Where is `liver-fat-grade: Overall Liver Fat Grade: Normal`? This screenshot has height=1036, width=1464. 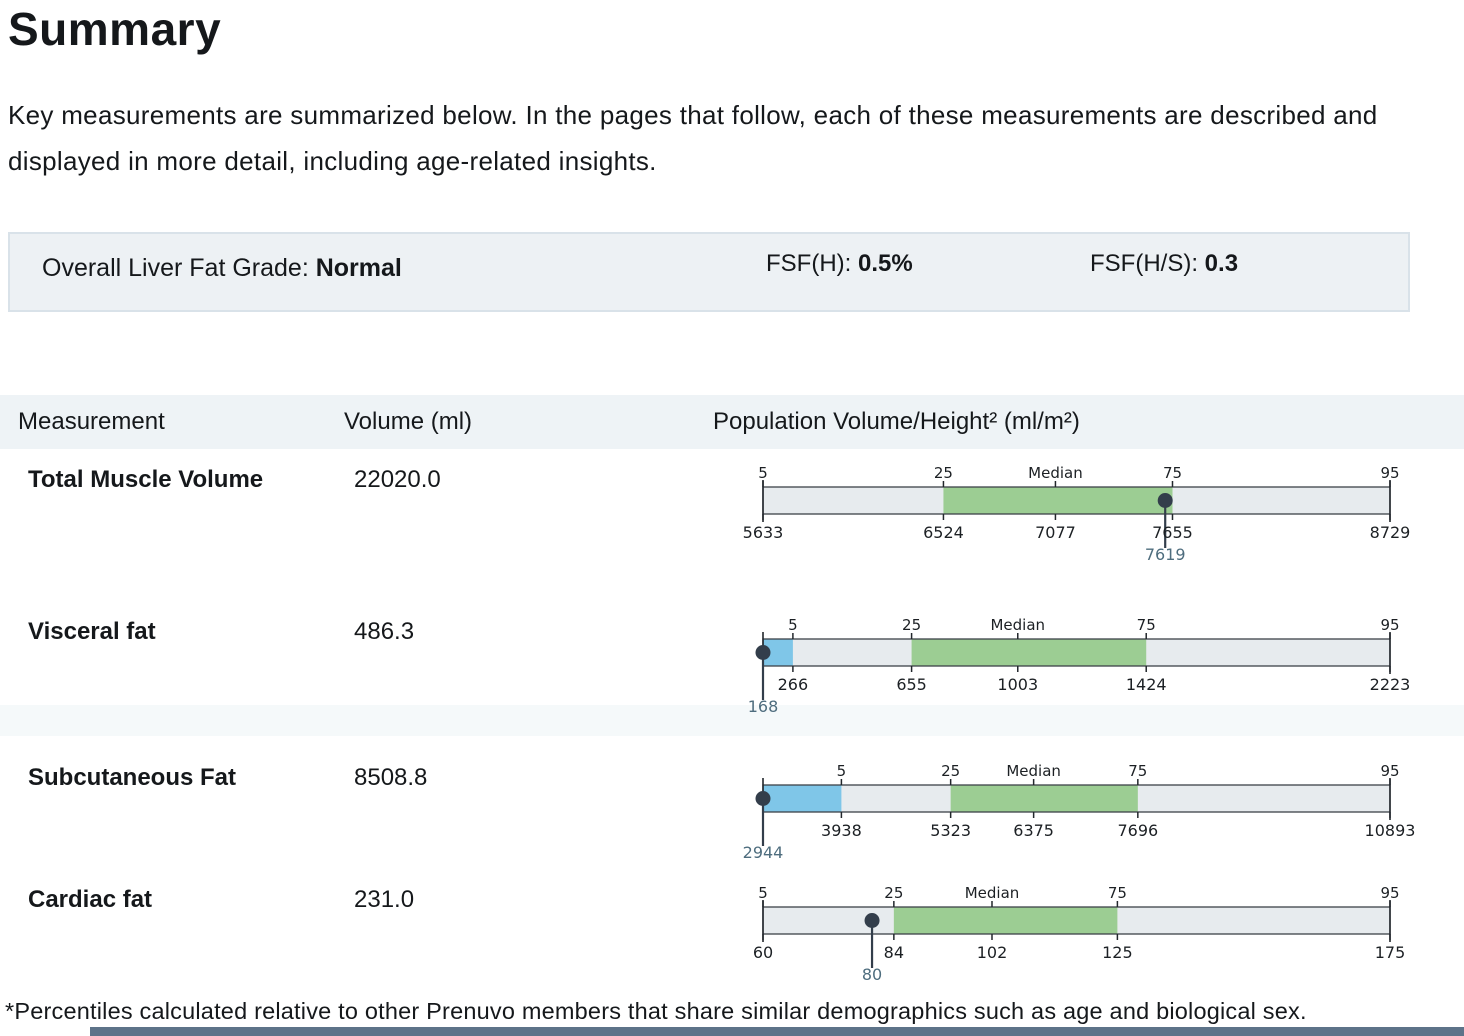
liver-fat-grade: Overall Liver Fat Grade: Normal is located at coordinates (222, 268).